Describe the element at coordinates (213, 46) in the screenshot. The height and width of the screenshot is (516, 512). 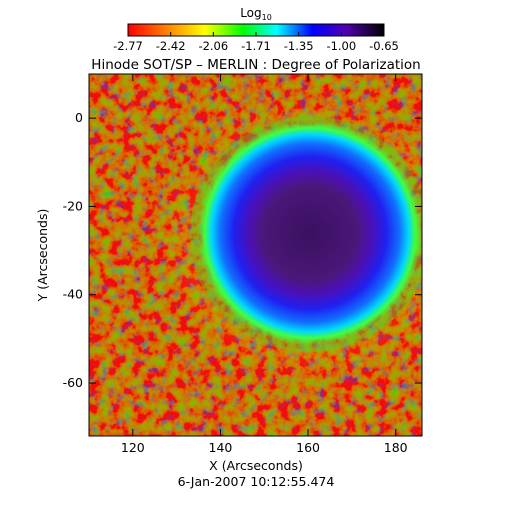
I see `colorbar-tick-label: -2.06` at that location.